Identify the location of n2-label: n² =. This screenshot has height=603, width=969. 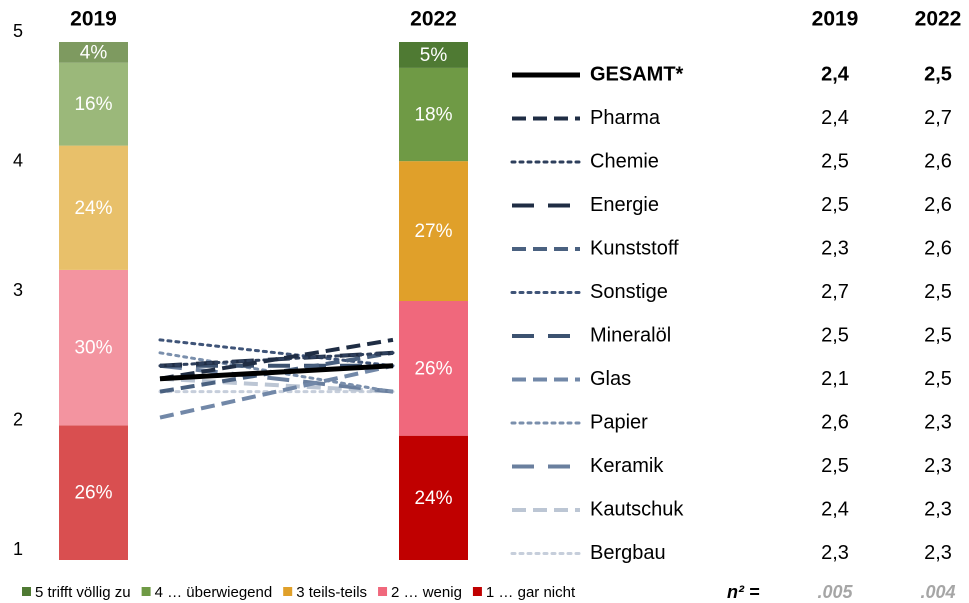
(743, 592).